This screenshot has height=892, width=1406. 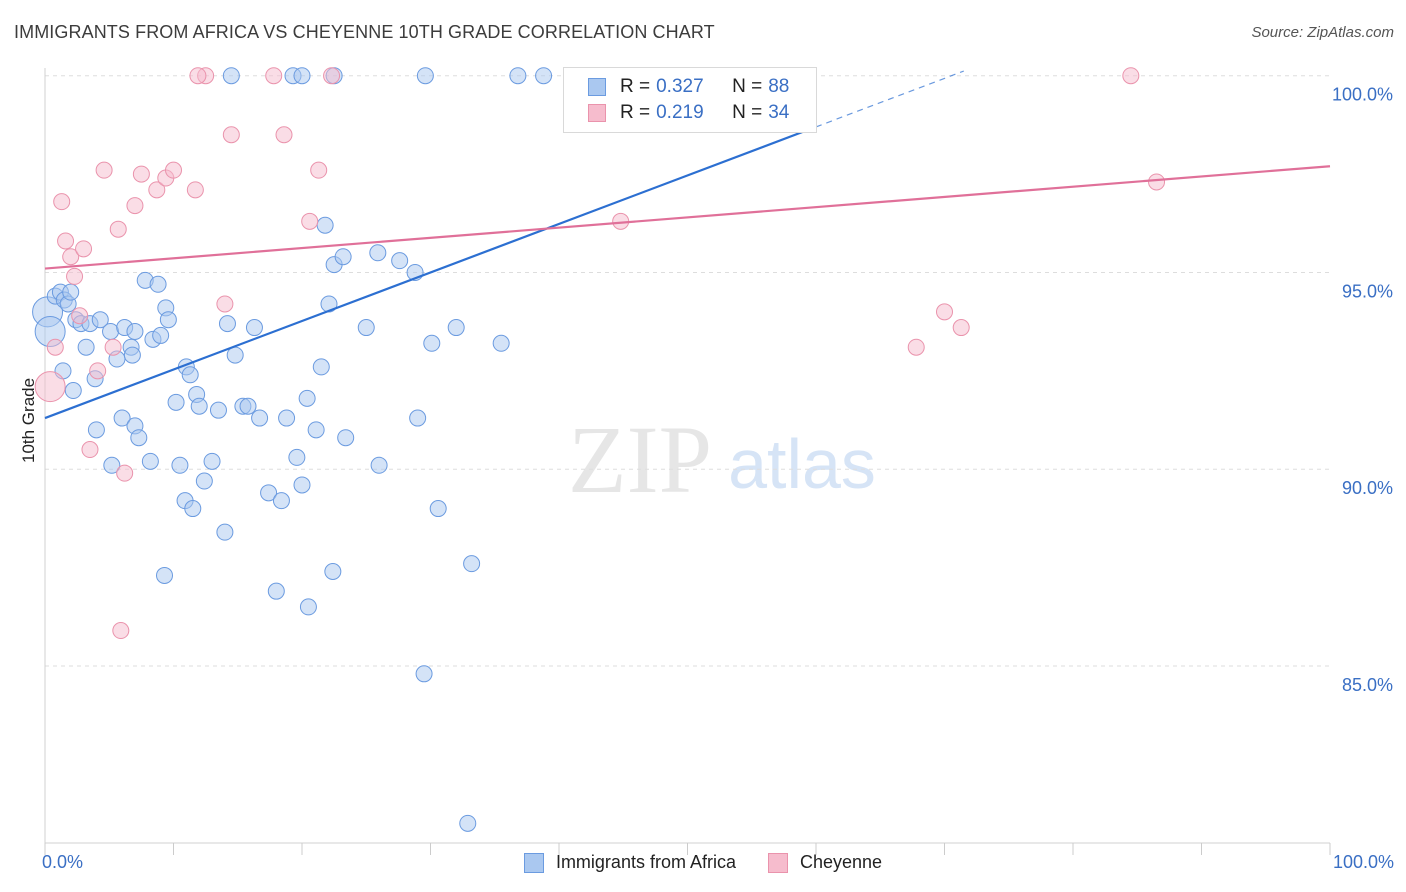 What do you see at coordinates (1367, 685) in the screenshot?
I see `y-tick-label: 85.0%` at bounding box center [1367, 685].